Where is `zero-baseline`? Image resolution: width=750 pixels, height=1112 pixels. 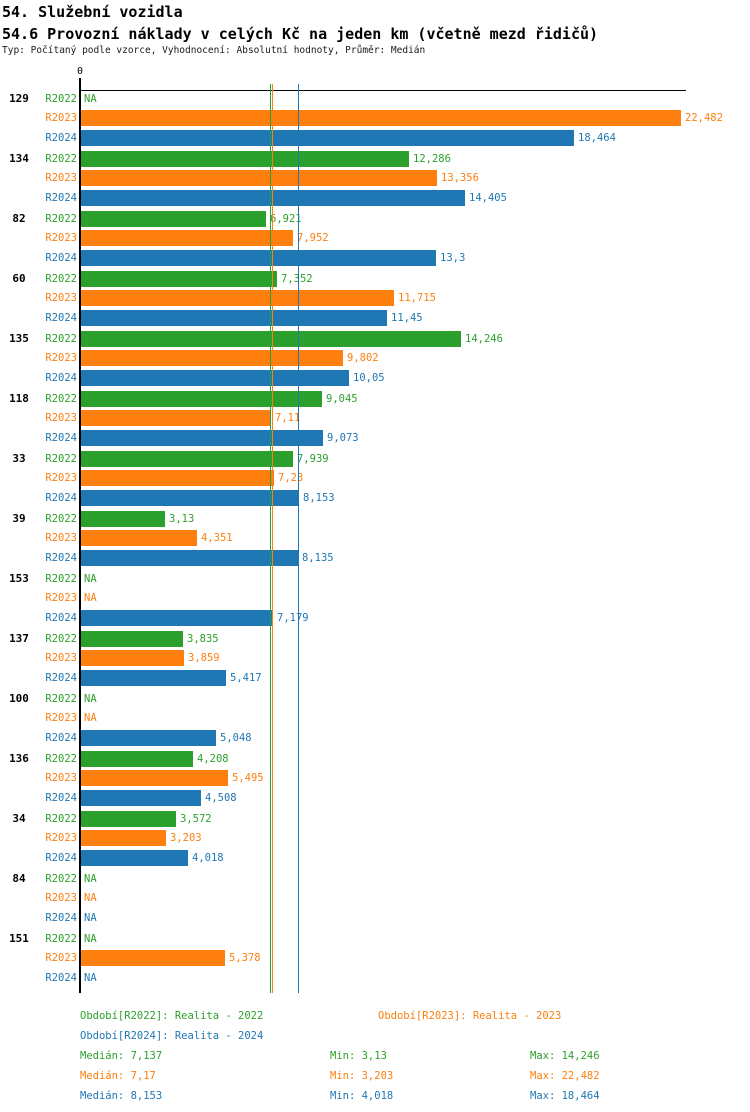
zero-baseline is located at coordinates (80, 535).